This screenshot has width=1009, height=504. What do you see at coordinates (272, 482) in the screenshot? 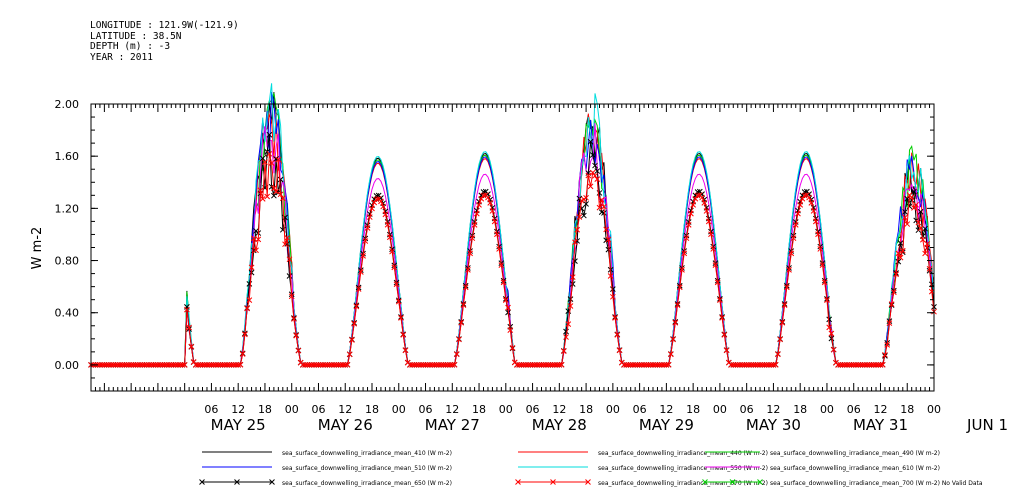
I see `legend-marker` at bounding box center [272, 482].